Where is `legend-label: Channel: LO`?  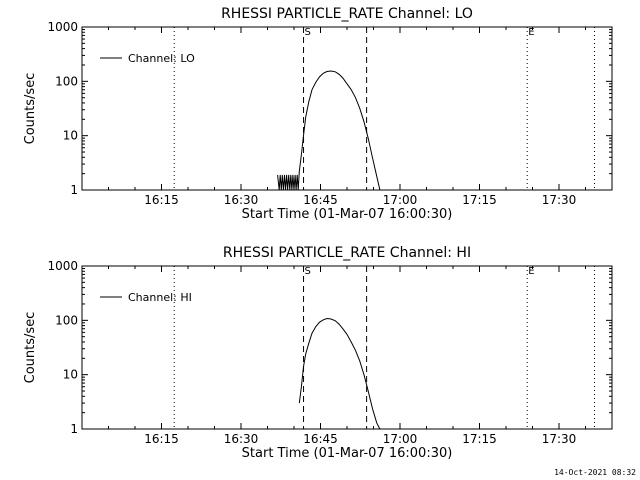 legend-label: Channel: LO is located at coordinates (161, 58).